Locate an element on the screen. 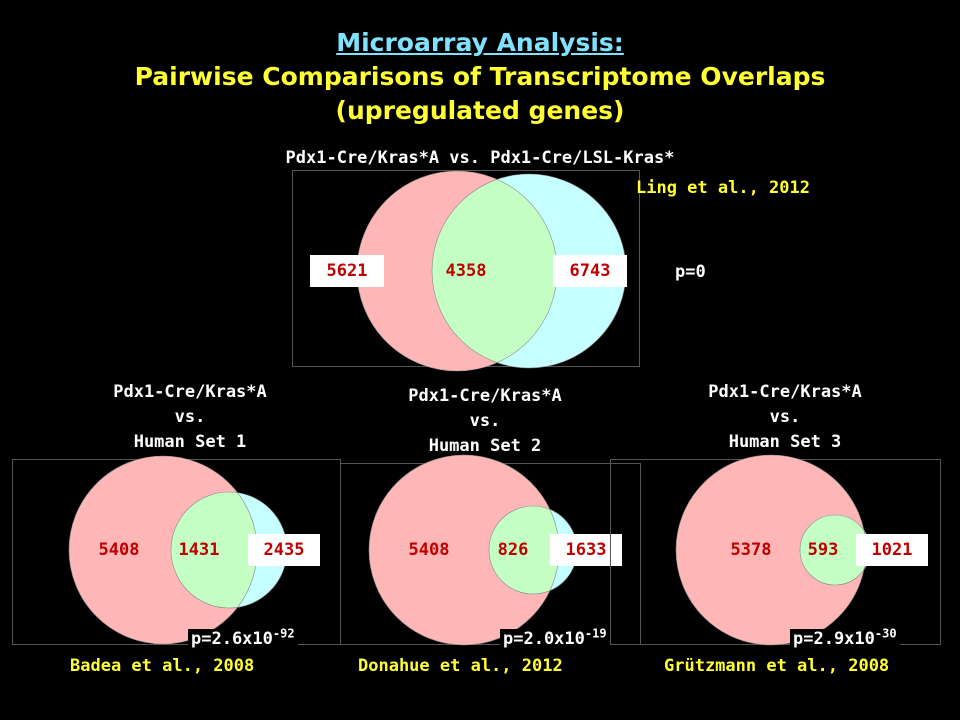 The width and height of the screenshot is (960, 720). comparison-3-left-circle is located at coordinates (771, 550).